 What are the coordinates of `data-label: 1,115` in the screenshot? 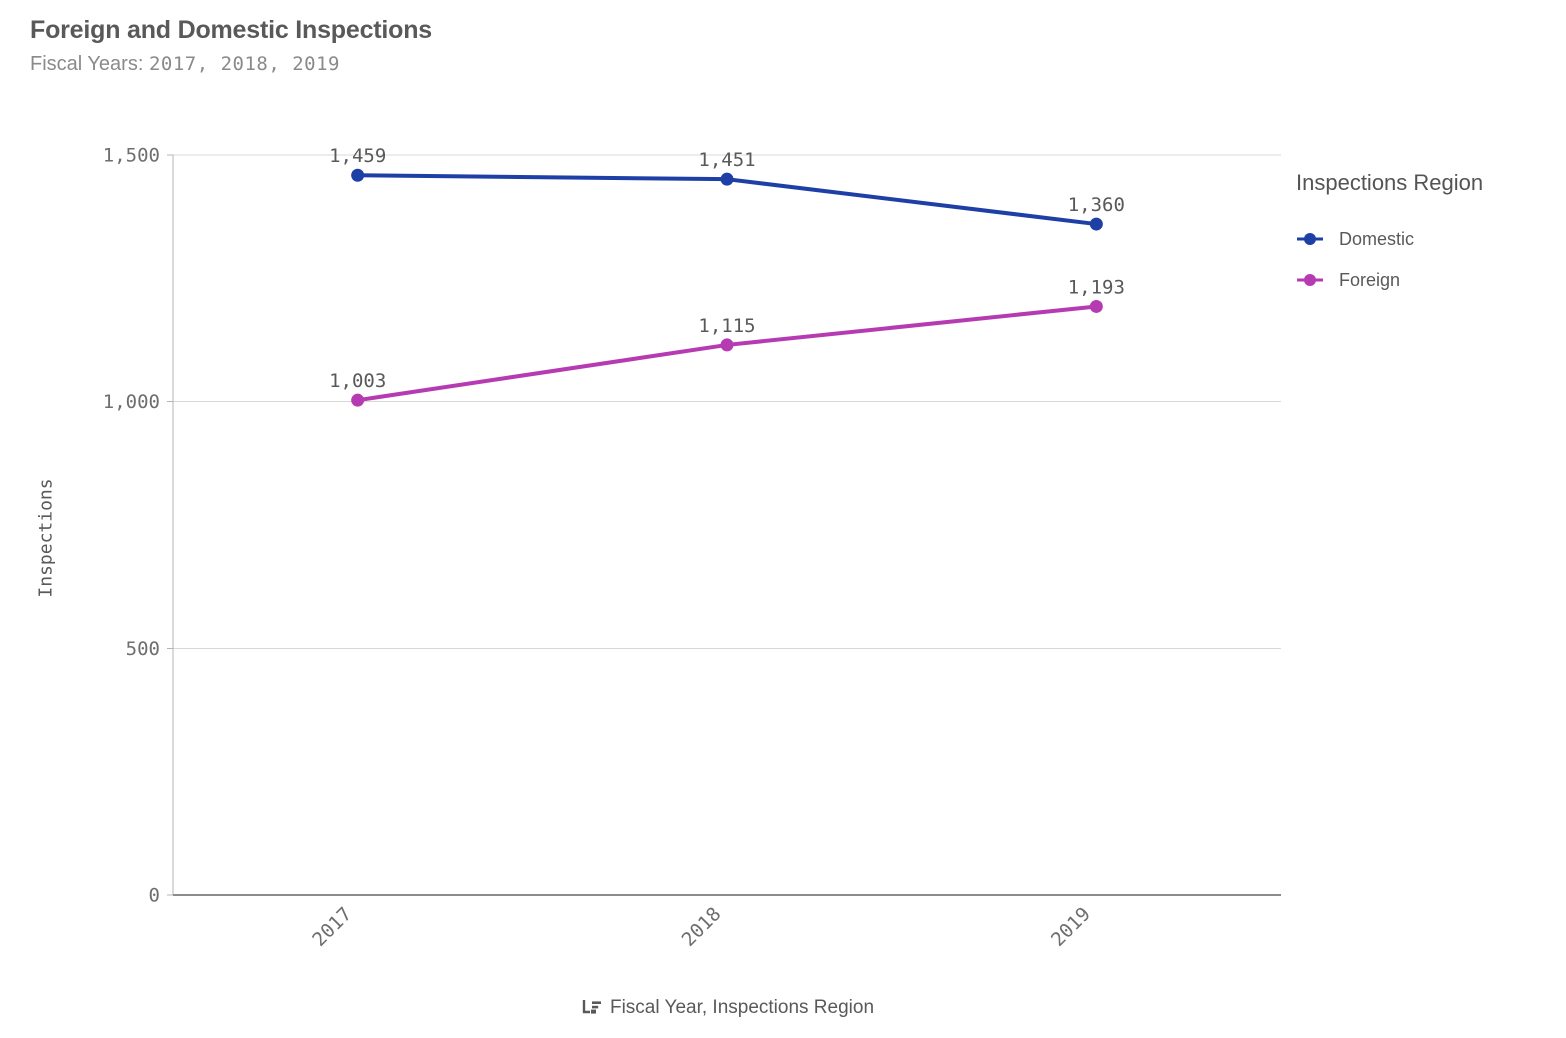 It's located at (726, 326).